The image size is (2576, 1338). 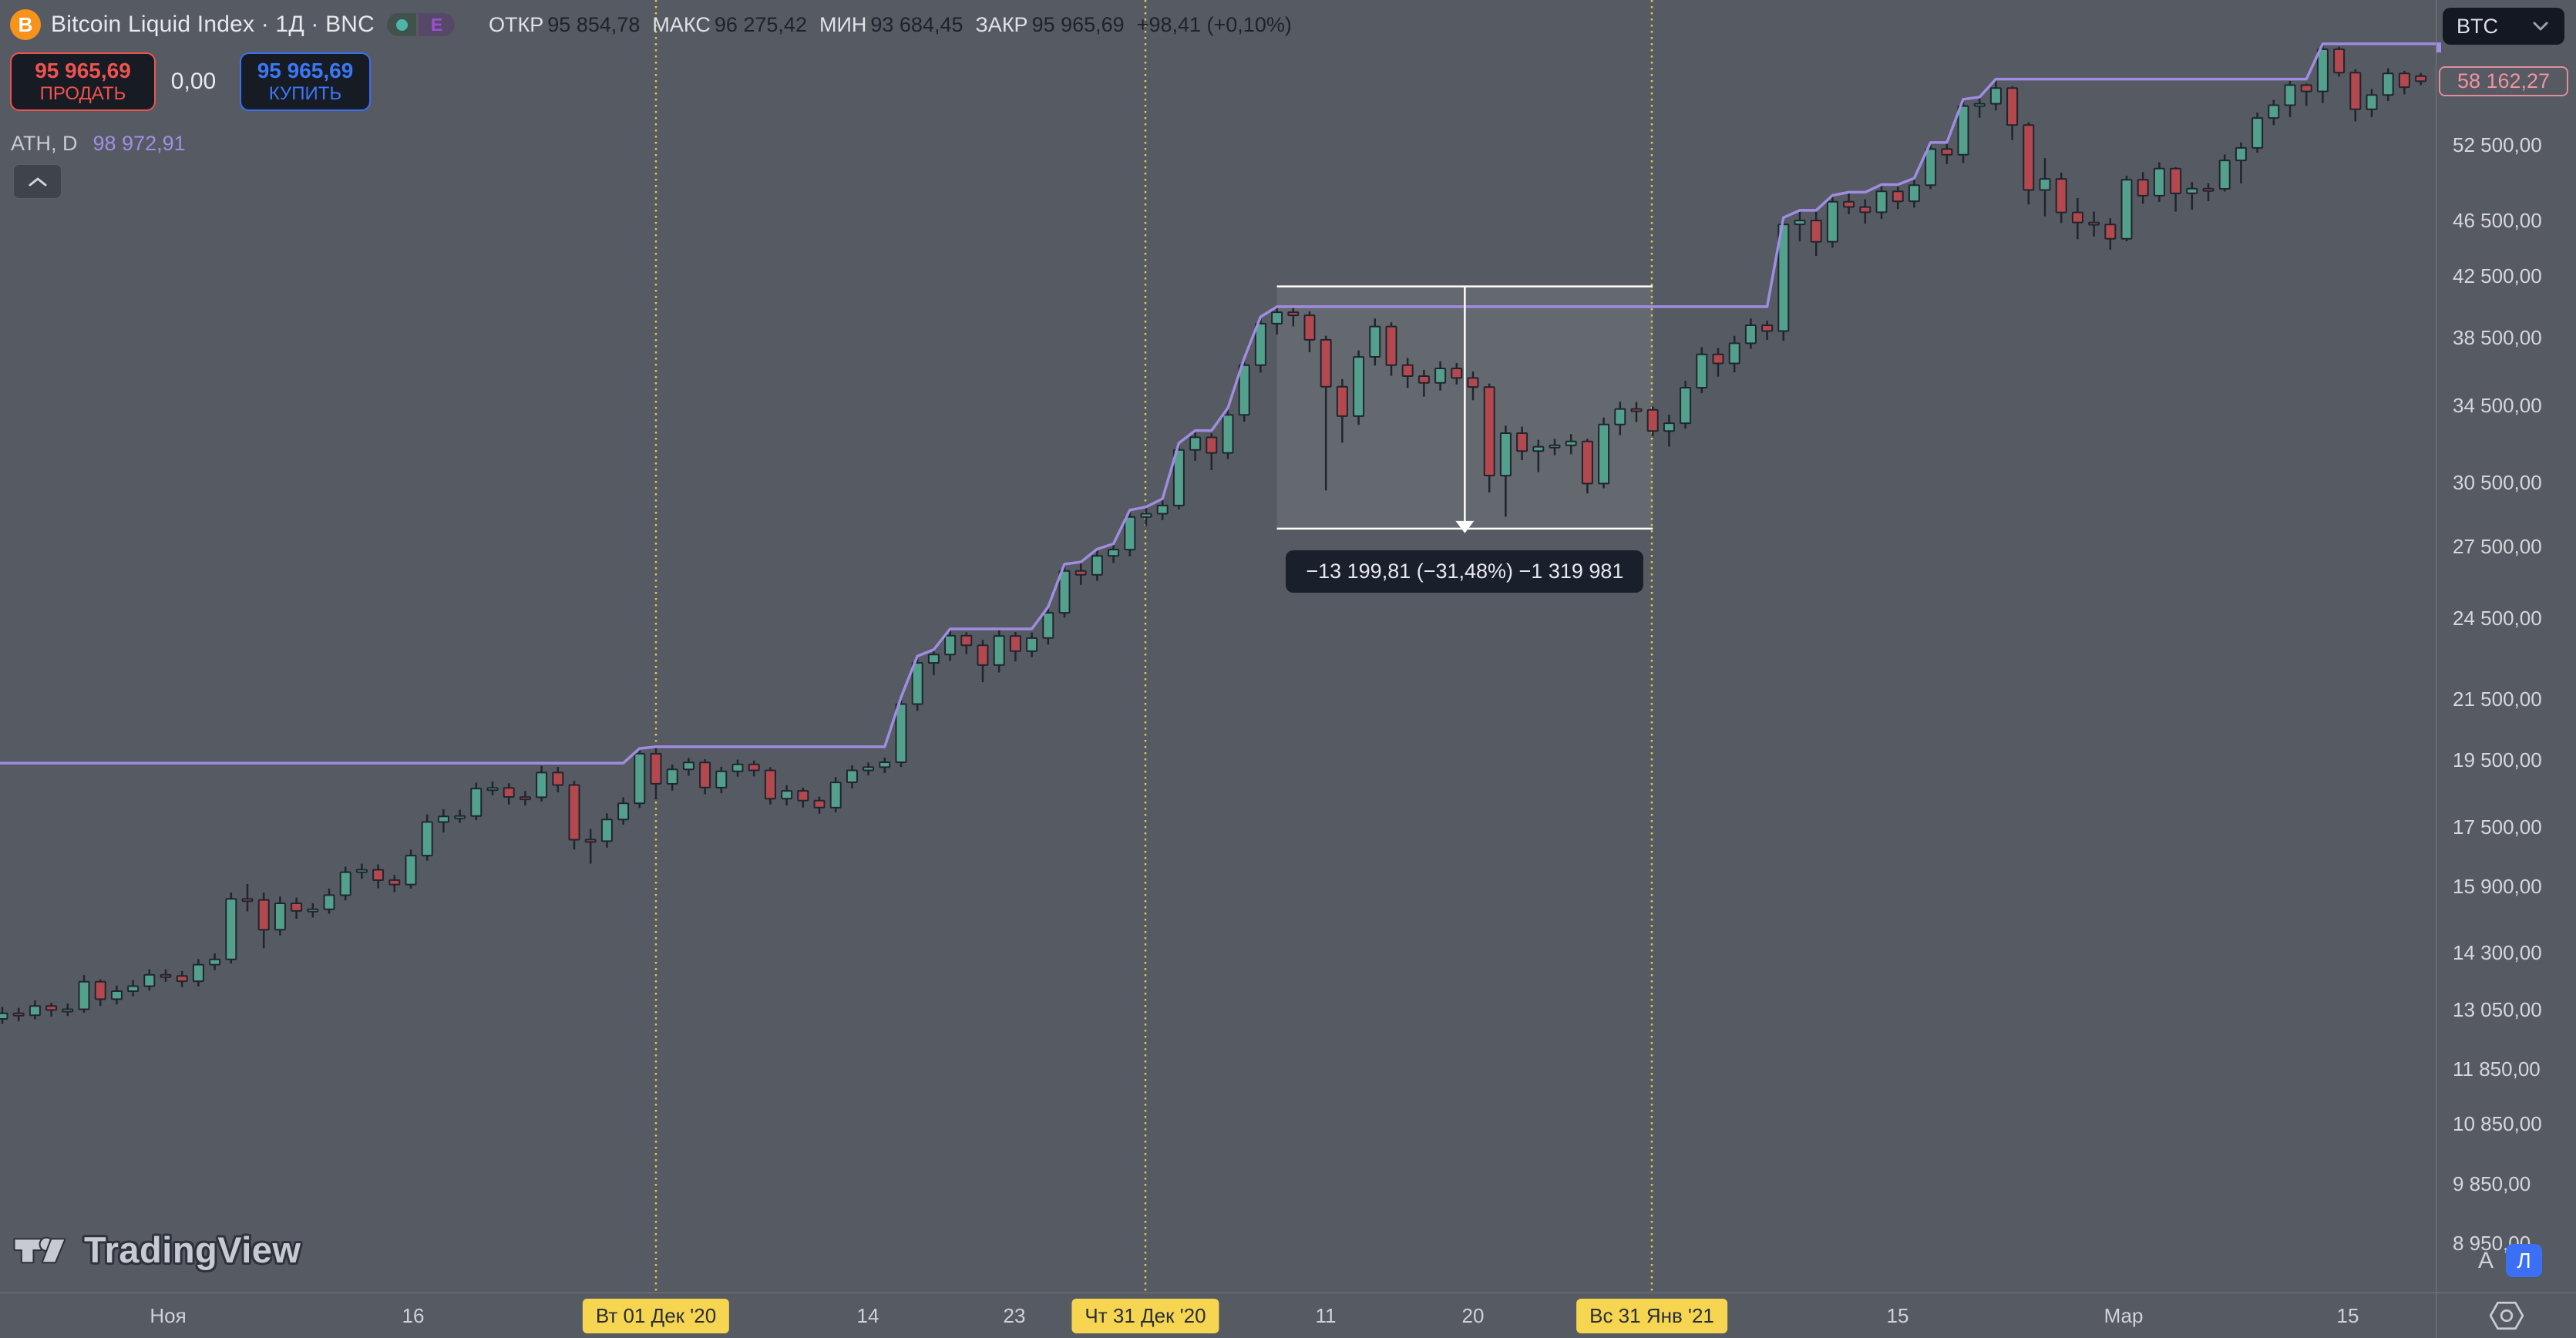 I want to click on market-status-badge, so click(x=402, y=24).